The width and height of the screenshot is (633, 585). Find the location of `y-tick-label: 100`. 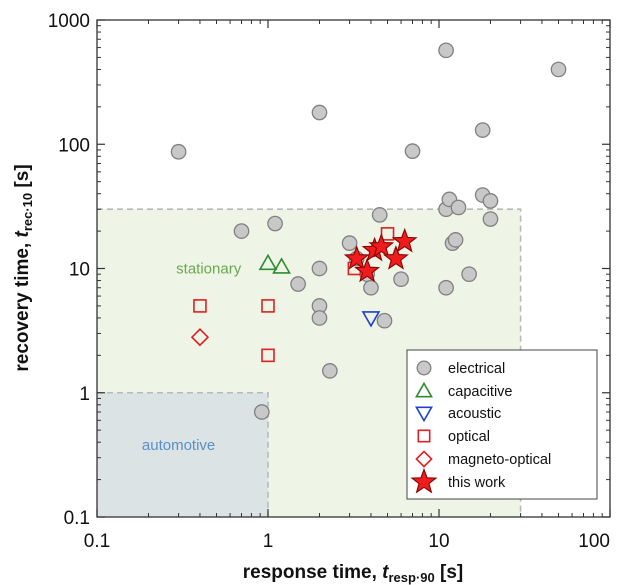

y-tick-label: 100 is located at coordinates (74, 145).